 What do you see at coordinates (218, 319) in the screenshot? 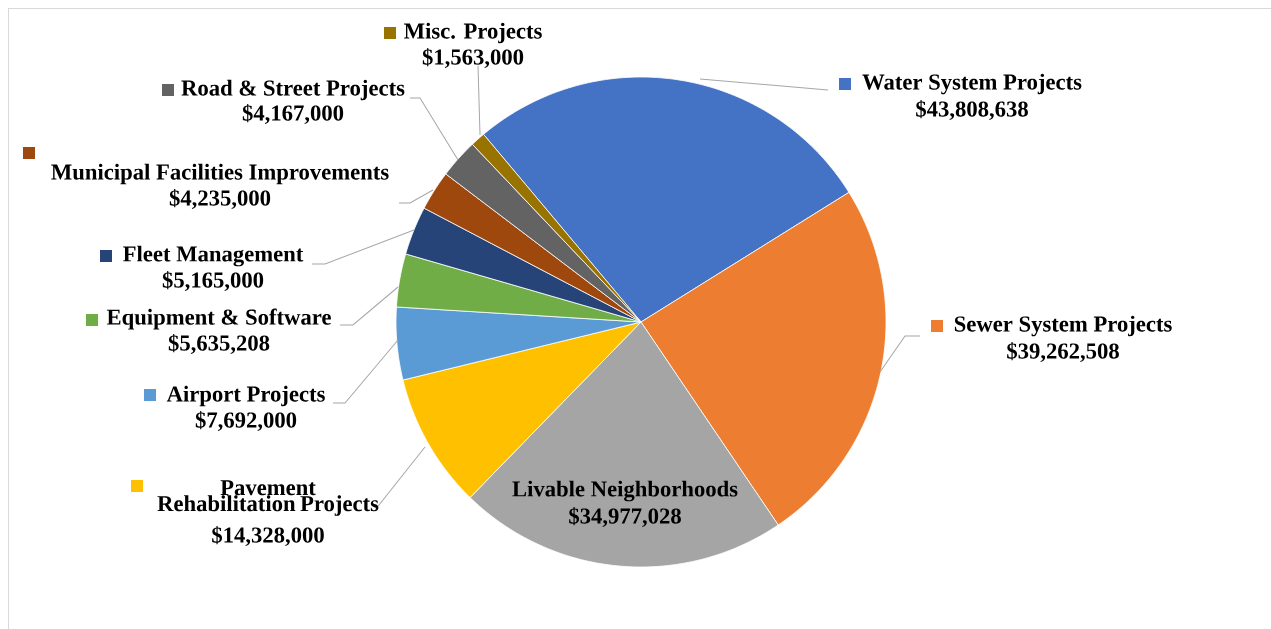
I see `legend-label: Equipment & Software` at bounding box center [218, 319].